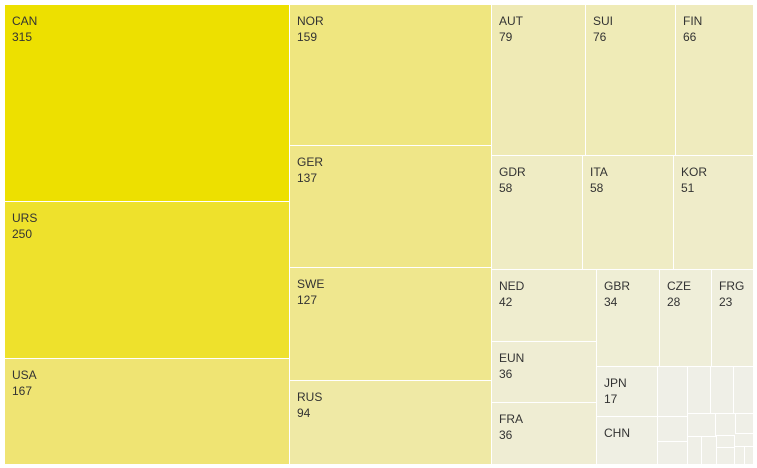 The width and height of the screenshot is (757, 468). I want to click on cell-label: NED, so click(512, 286).